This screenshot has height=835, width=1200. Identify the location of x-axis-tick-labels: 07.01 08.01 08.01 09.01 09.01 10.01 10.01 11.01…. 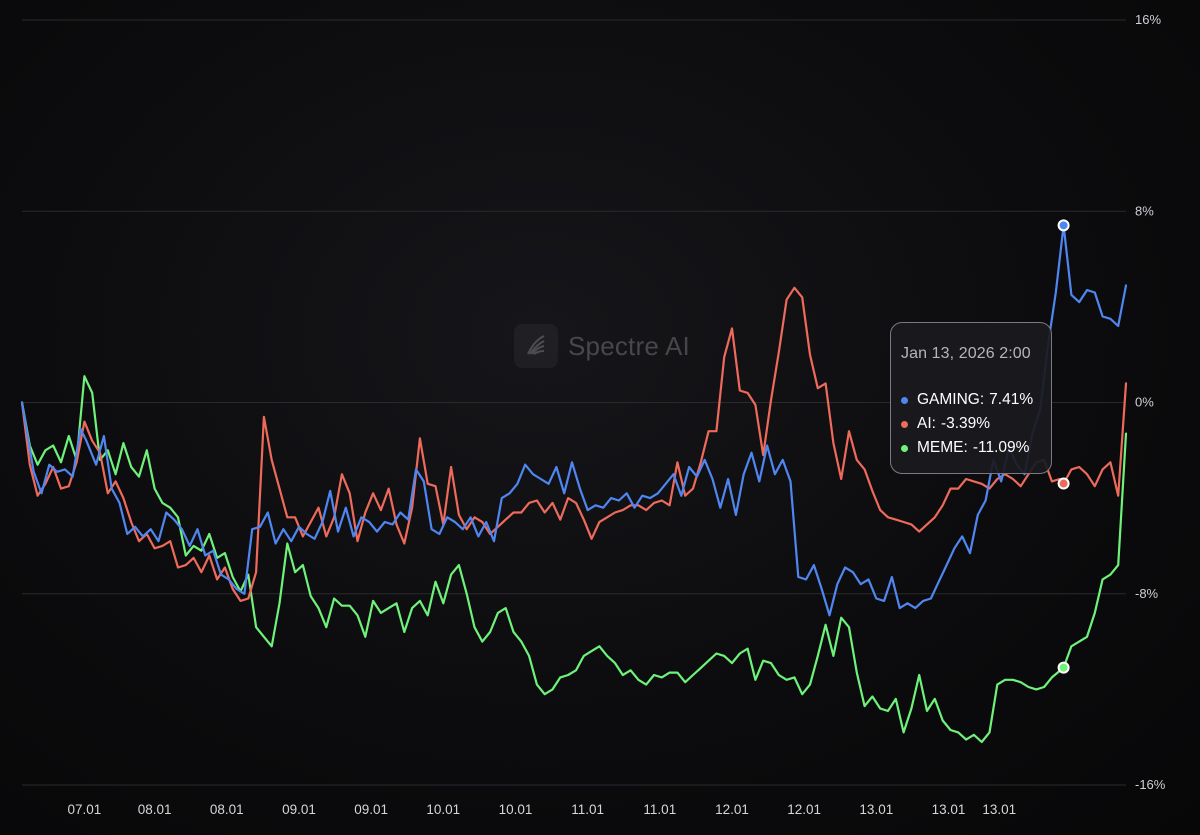
(542, 809).